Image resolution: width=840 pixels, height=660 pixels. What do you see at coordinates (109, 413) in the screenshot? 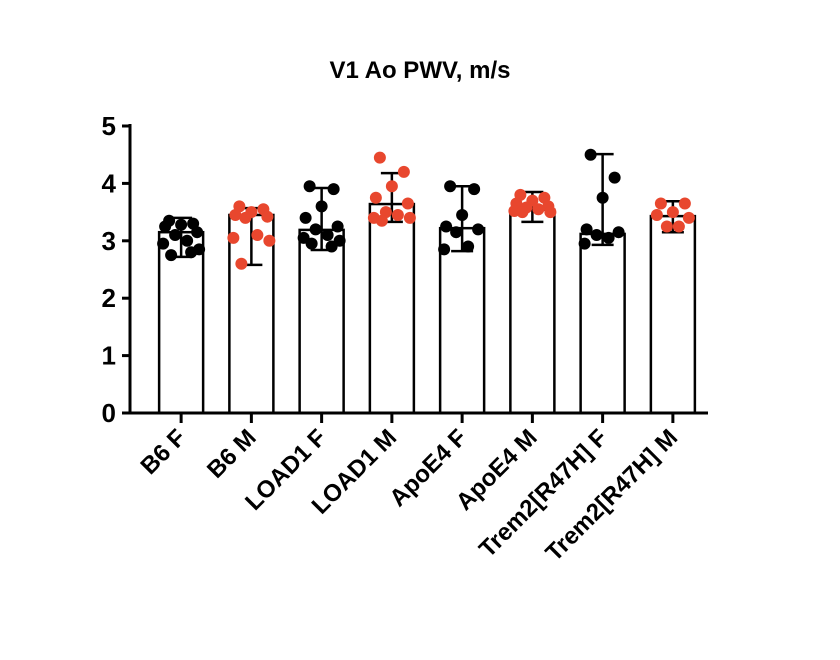
I see `y-tick-label: 0` at bounding box center [109, 413].